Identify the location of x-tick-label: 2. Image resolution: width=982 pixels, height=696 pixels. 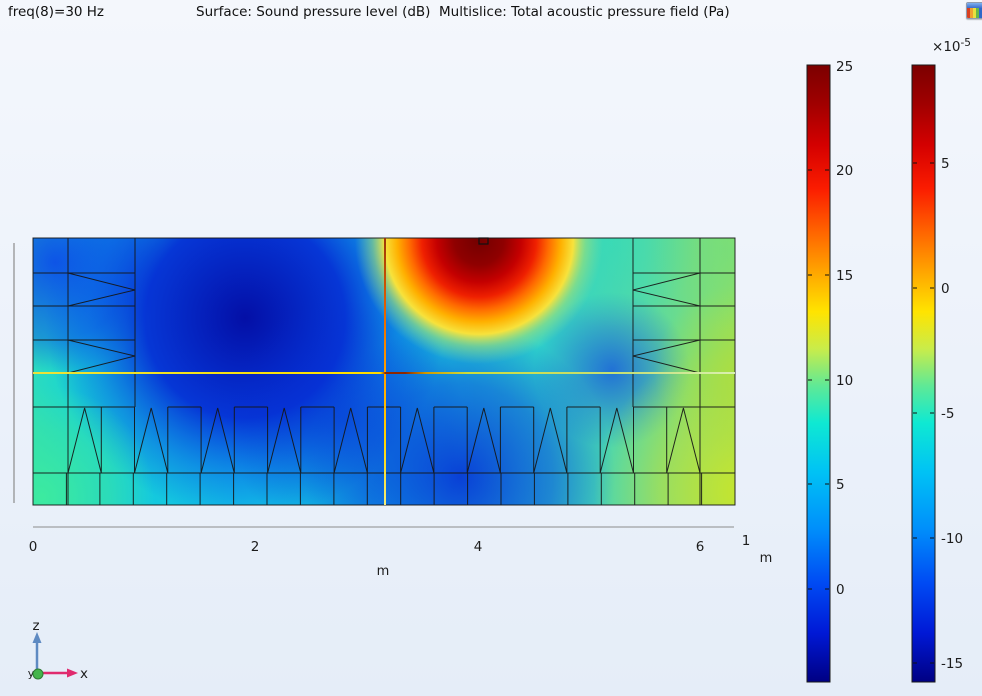
(255, 547).